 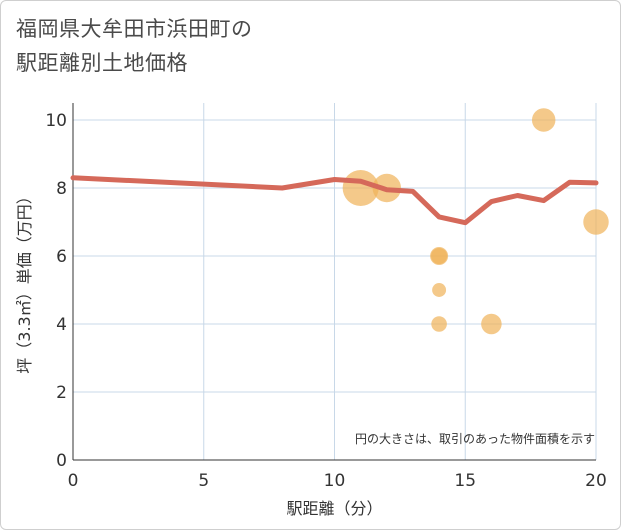 What do you see at coordinates (102, 63) in the screenshot?
I see `chart-title-line-2: 駅距離別土地価格` at bounding box center [102, 63].